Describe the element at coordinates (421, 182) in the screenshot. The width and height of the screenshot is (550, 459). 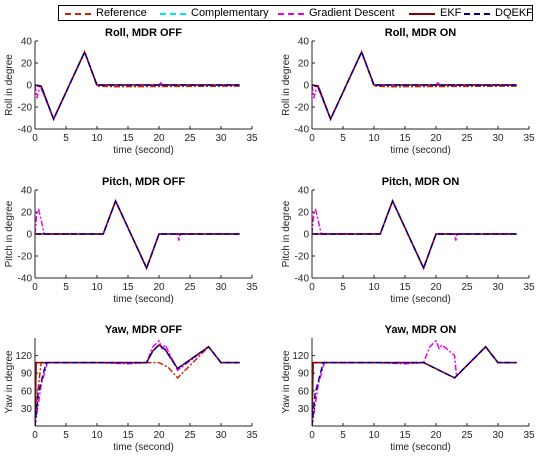
I see `chart-title: Pitch, MDR ON` at that location.